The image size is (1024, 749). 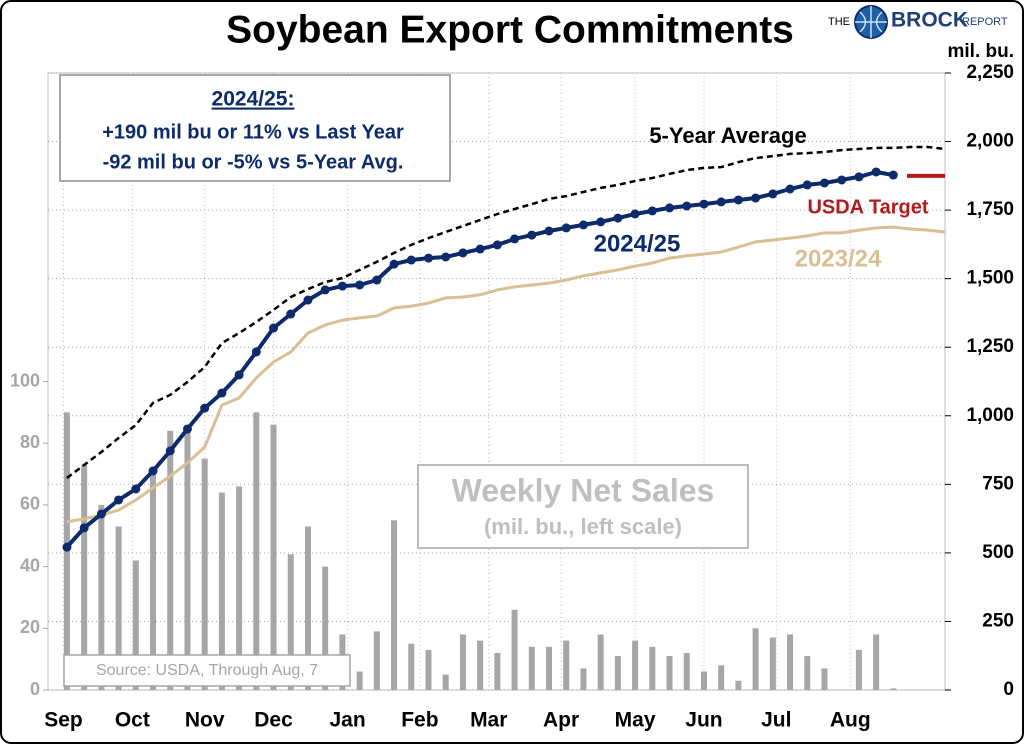 What do you see at coordinates (1008, 689) in the screenshot?
I see `y2-tick-label: 0` at bounding box center [1008, 689].